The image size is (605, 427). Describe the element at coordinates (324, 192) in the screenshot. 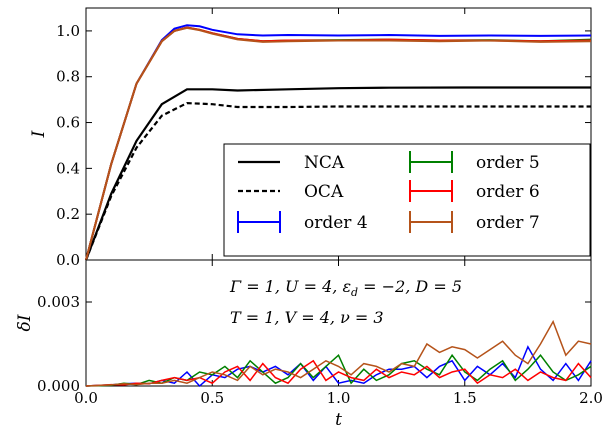

I see `legend-label: OCA` at that location.